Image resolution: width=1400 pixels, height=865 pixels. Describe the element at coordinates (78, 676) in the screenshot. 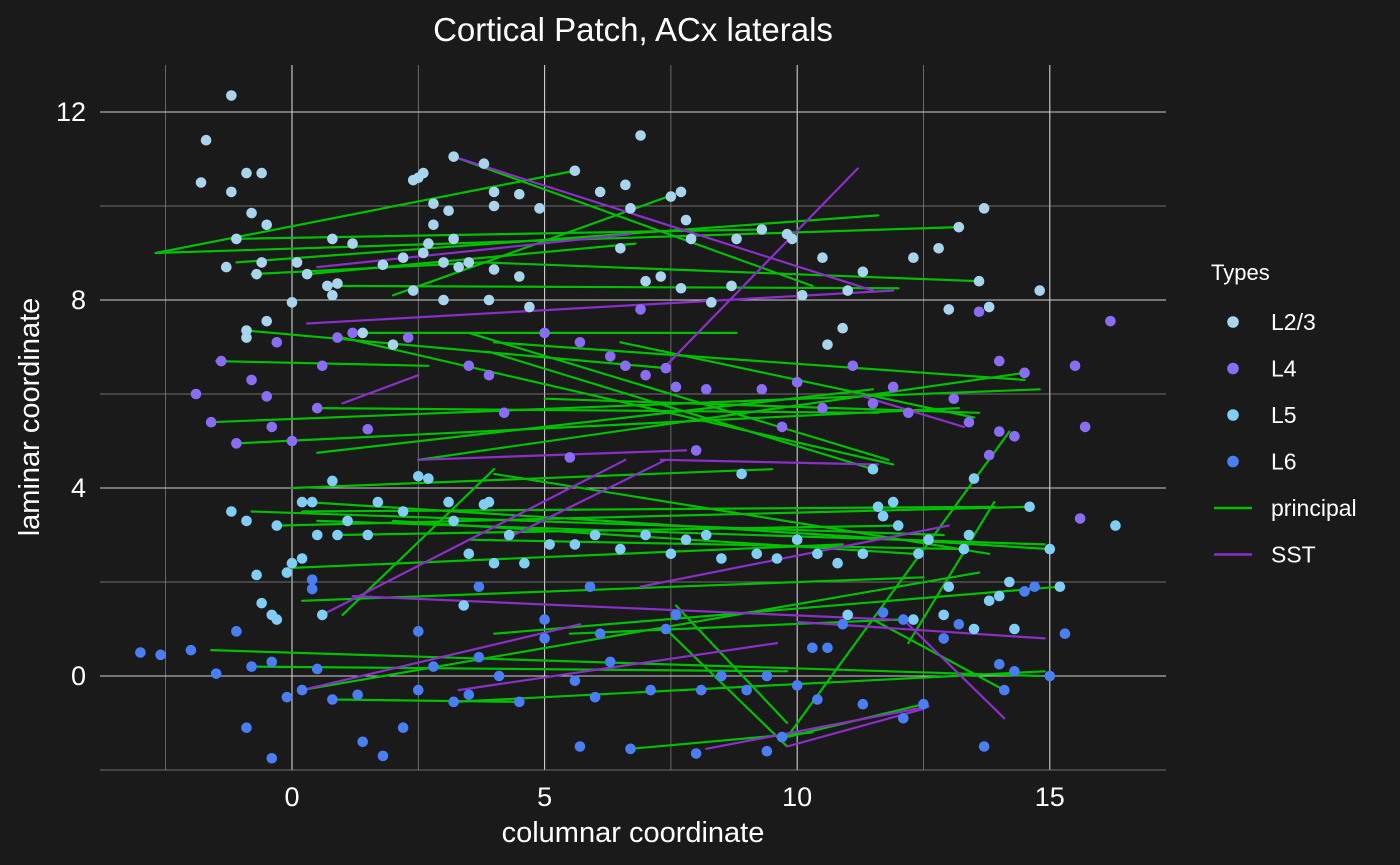

I see `y-tick-label: 0` at that location.